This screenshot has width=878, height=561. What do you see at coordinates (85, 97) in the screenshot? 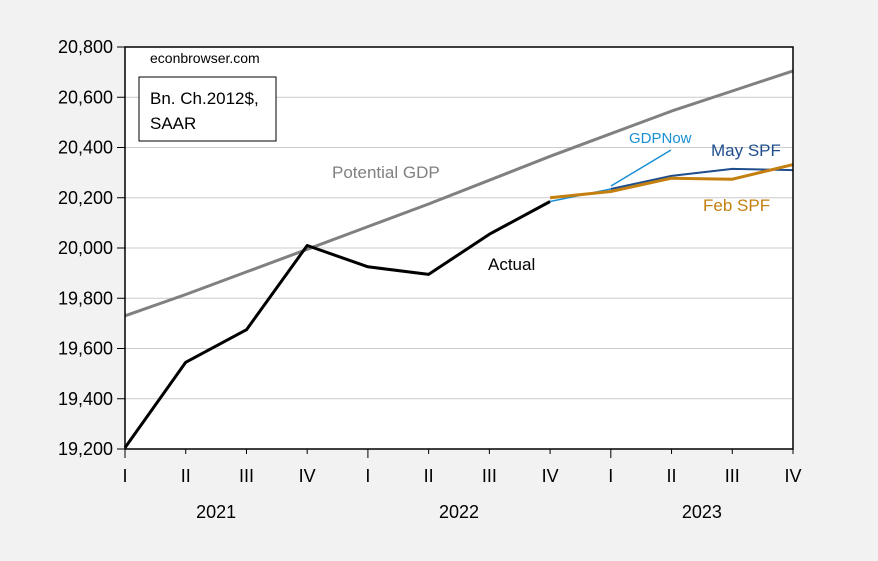
I see `y-tick-label: 20,600` at bounding box center [85, 97].